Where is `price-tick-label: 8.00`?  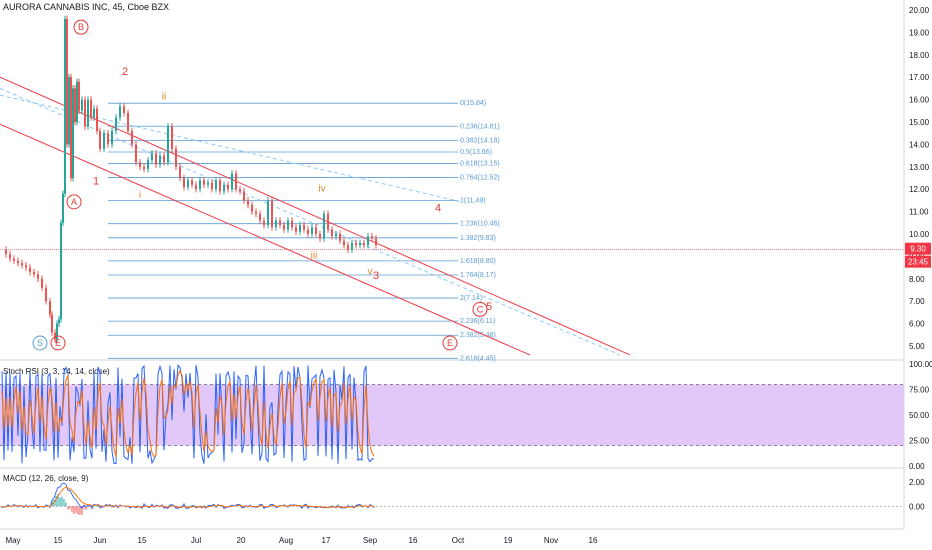
price-tick-label: 8.00 is located at coordinates (917, 279).